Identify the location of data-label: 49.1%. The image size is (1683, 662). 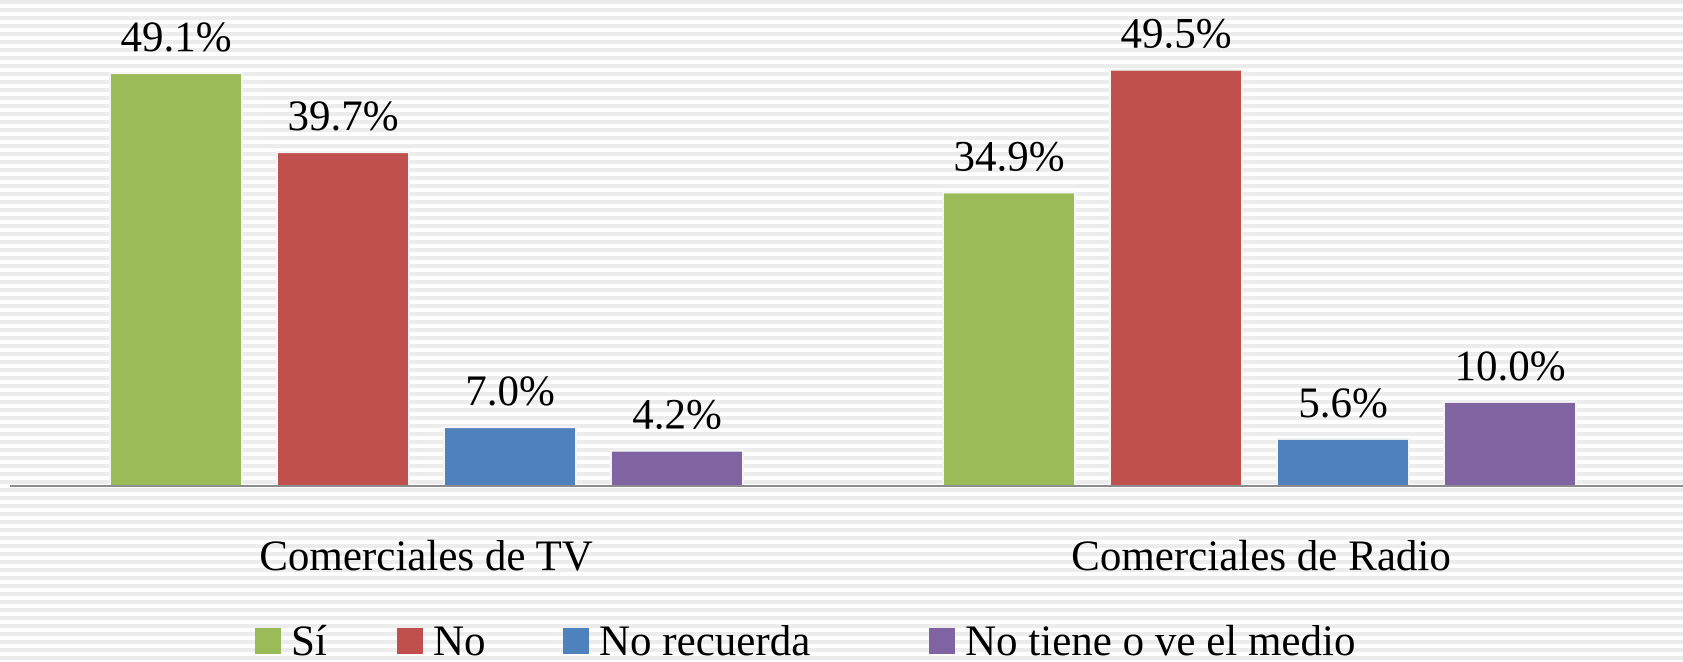
(175, 37).